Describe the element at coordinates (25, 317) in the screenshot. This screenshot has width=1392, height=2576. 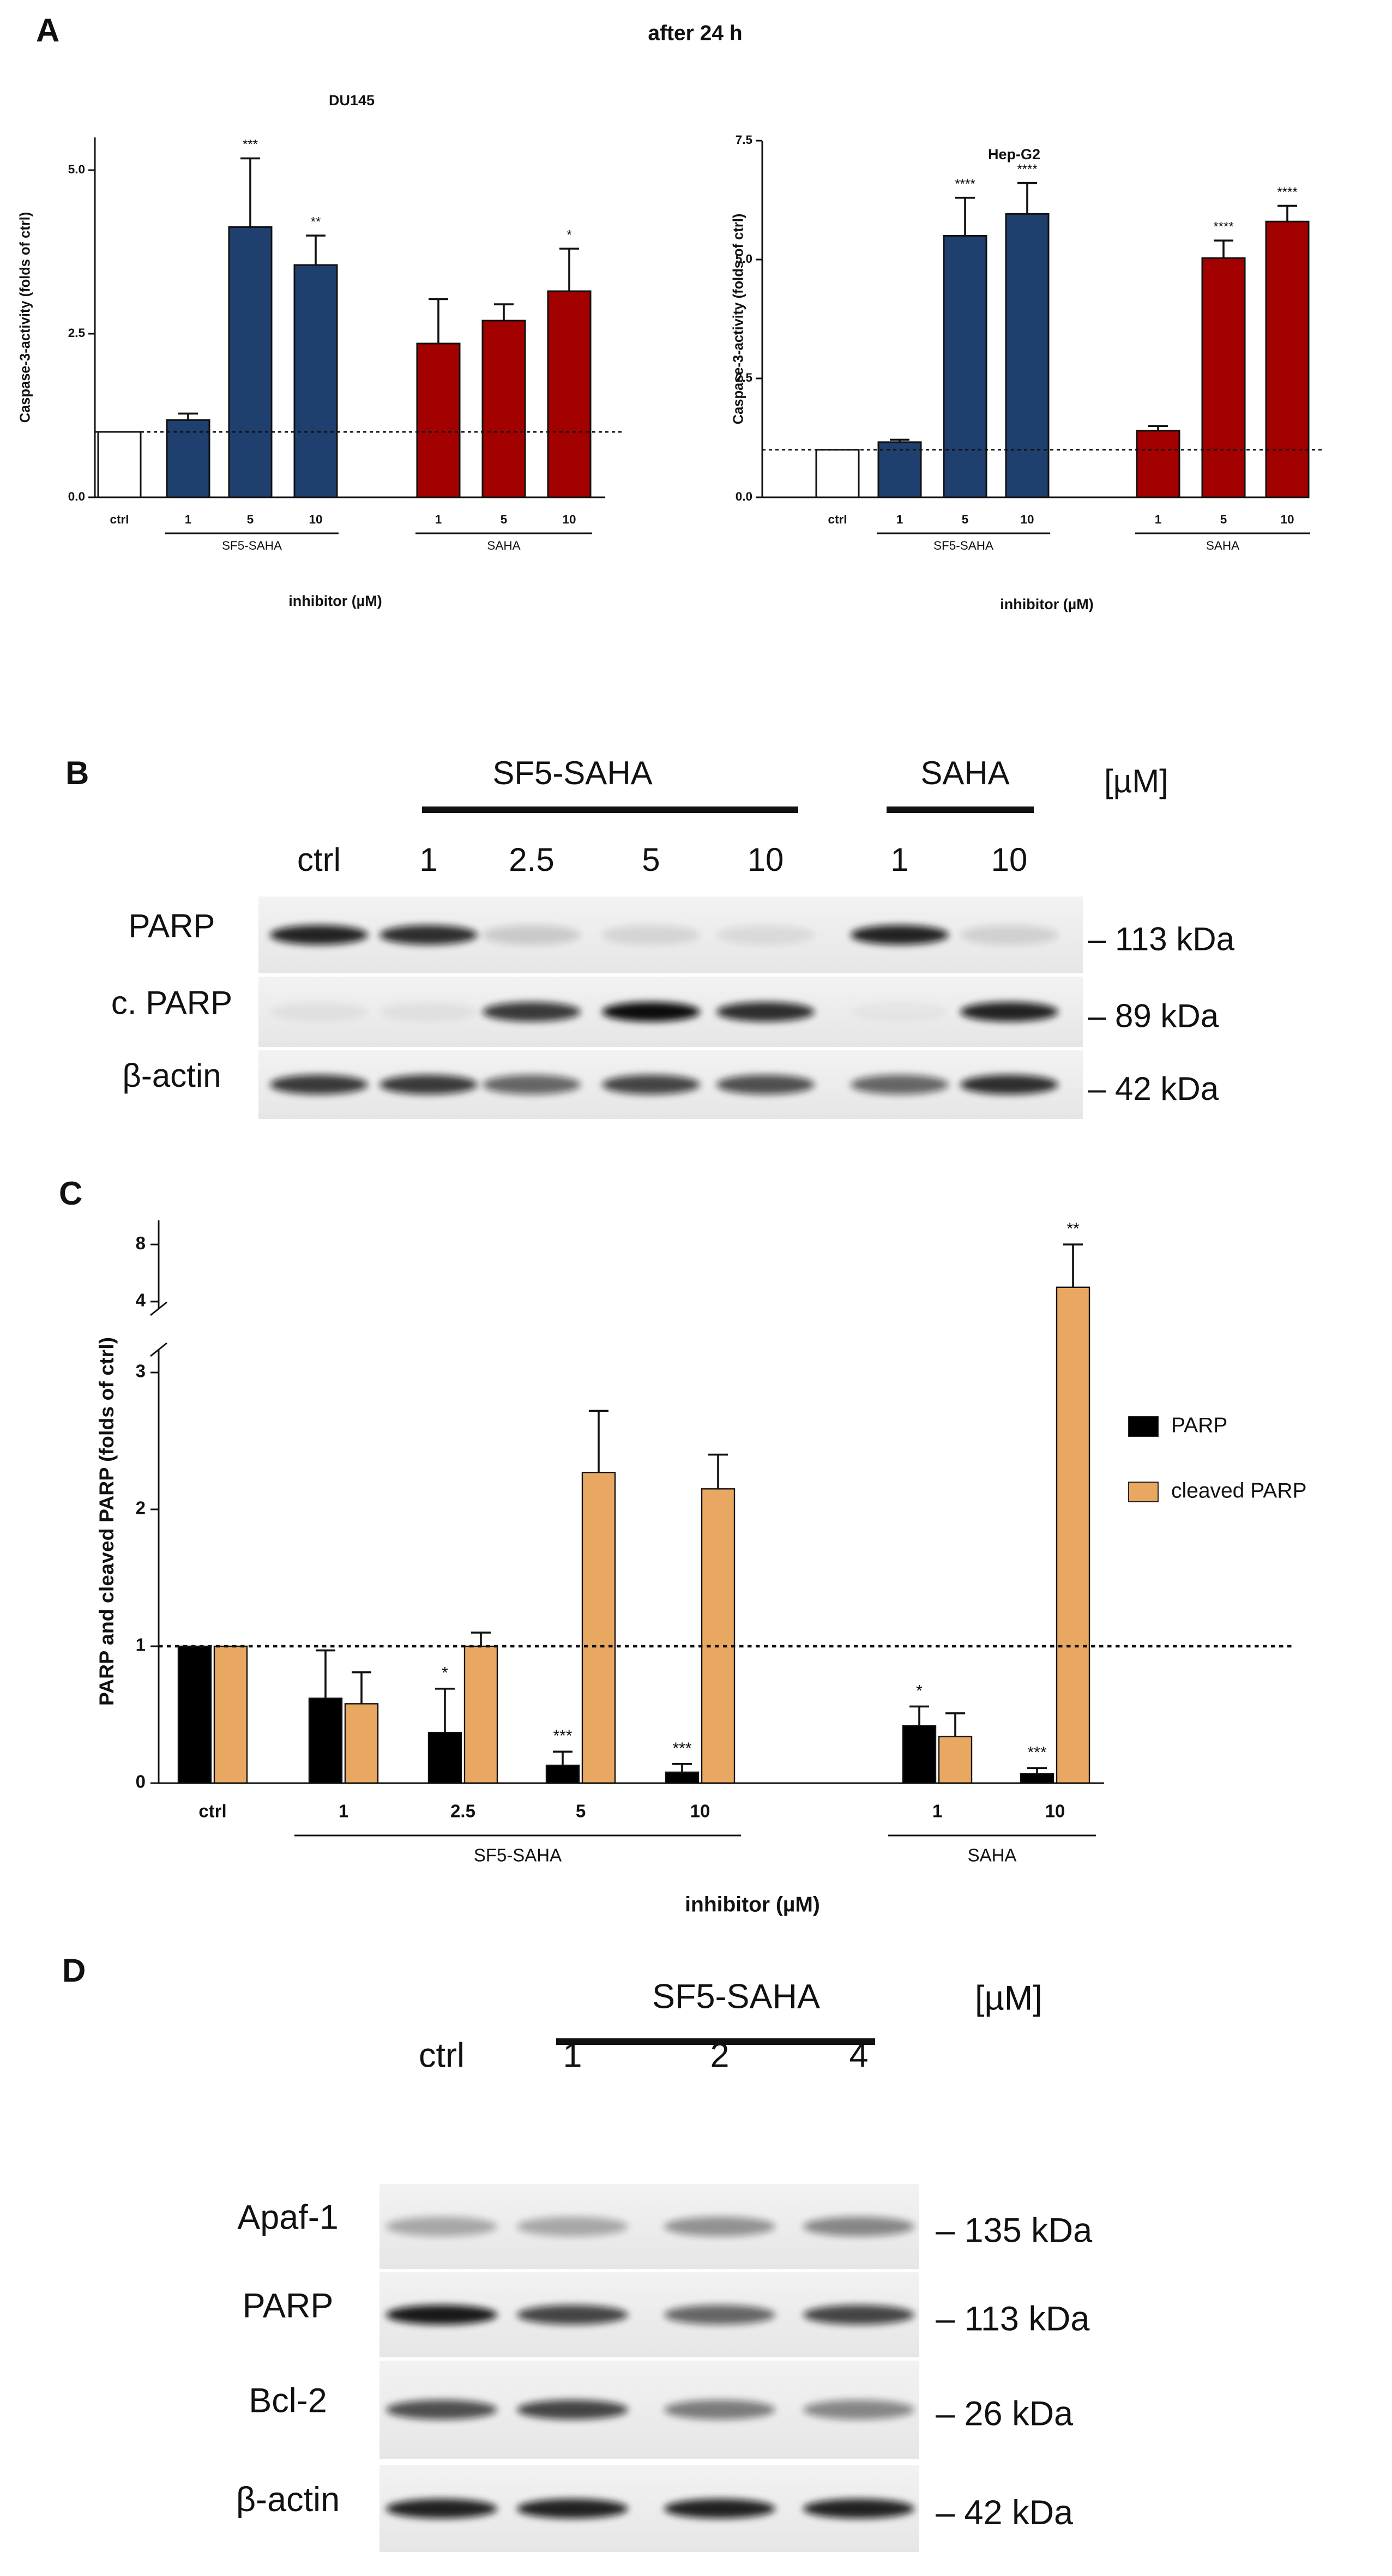
I see `y-axis-label: Caspase-3-activity (folds of ctrl)` at that location.